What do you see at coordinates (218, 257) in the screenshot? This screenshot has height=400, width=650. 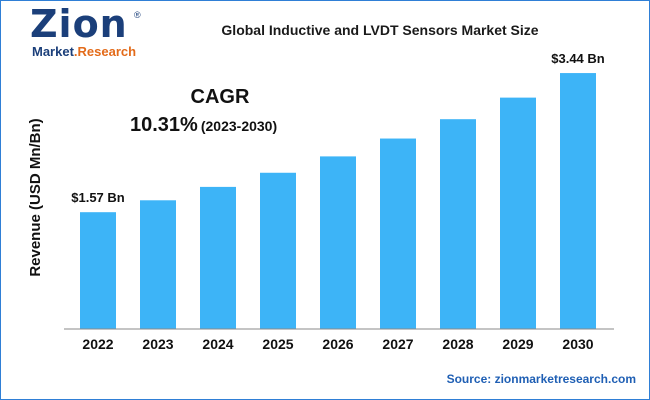 I see `bar-2024` at bounding box center [218, 257].